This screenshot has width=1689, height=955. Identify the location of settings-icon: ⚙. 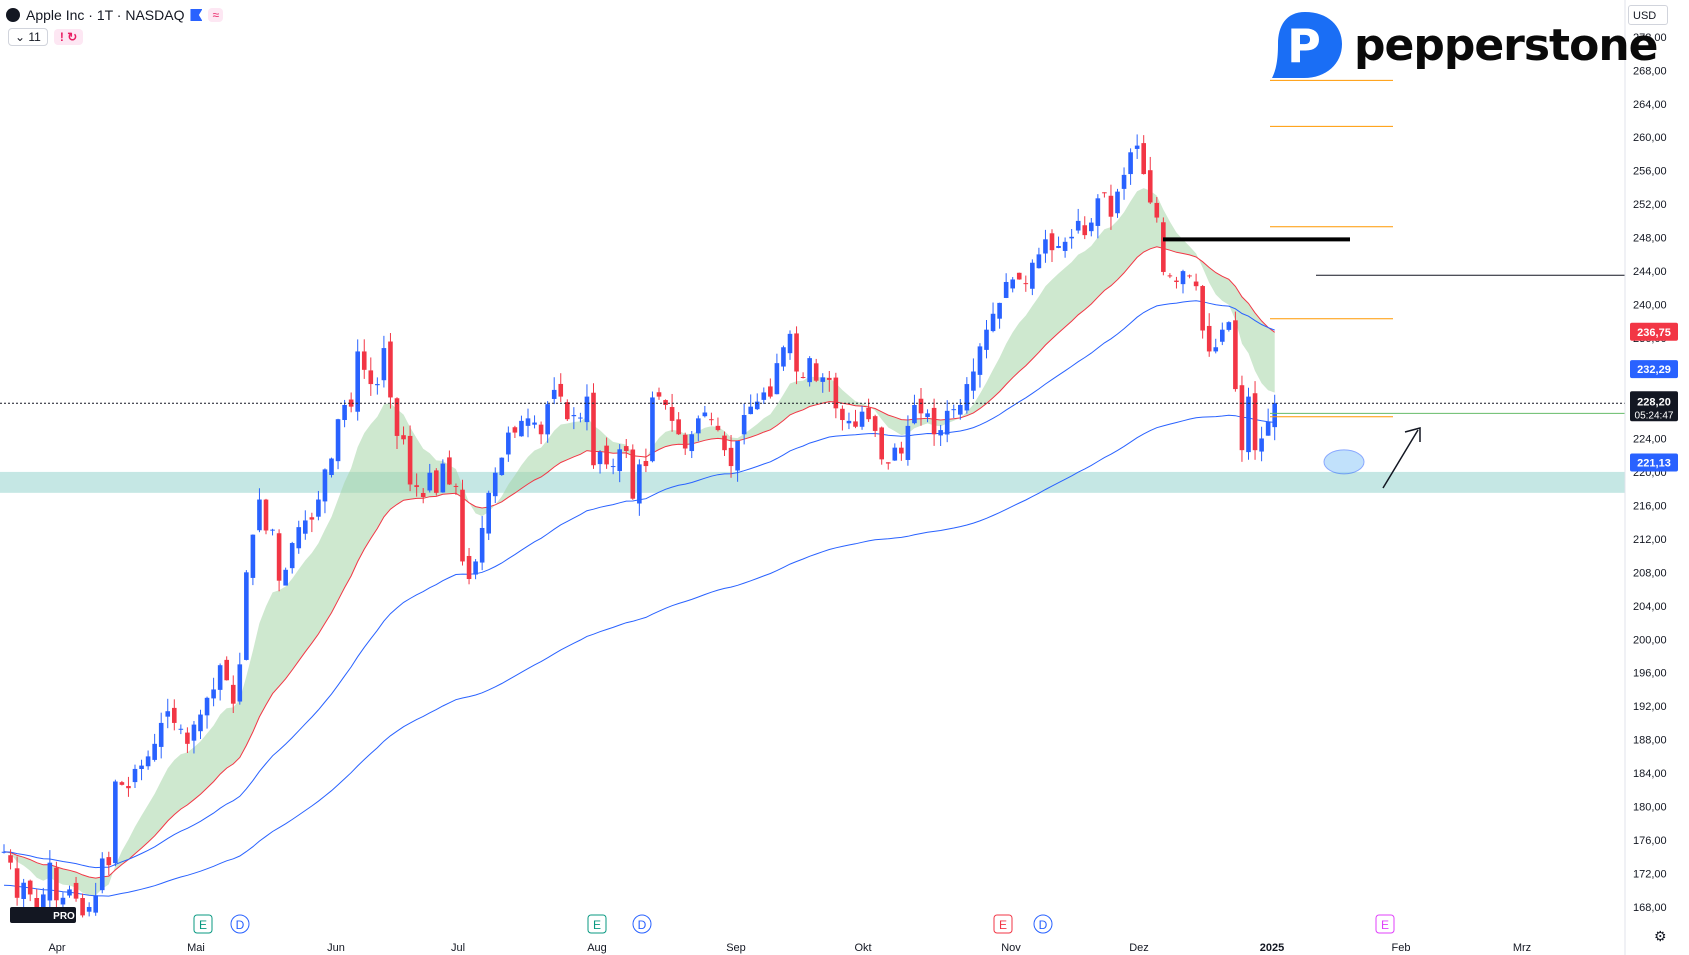
(1660, 936).